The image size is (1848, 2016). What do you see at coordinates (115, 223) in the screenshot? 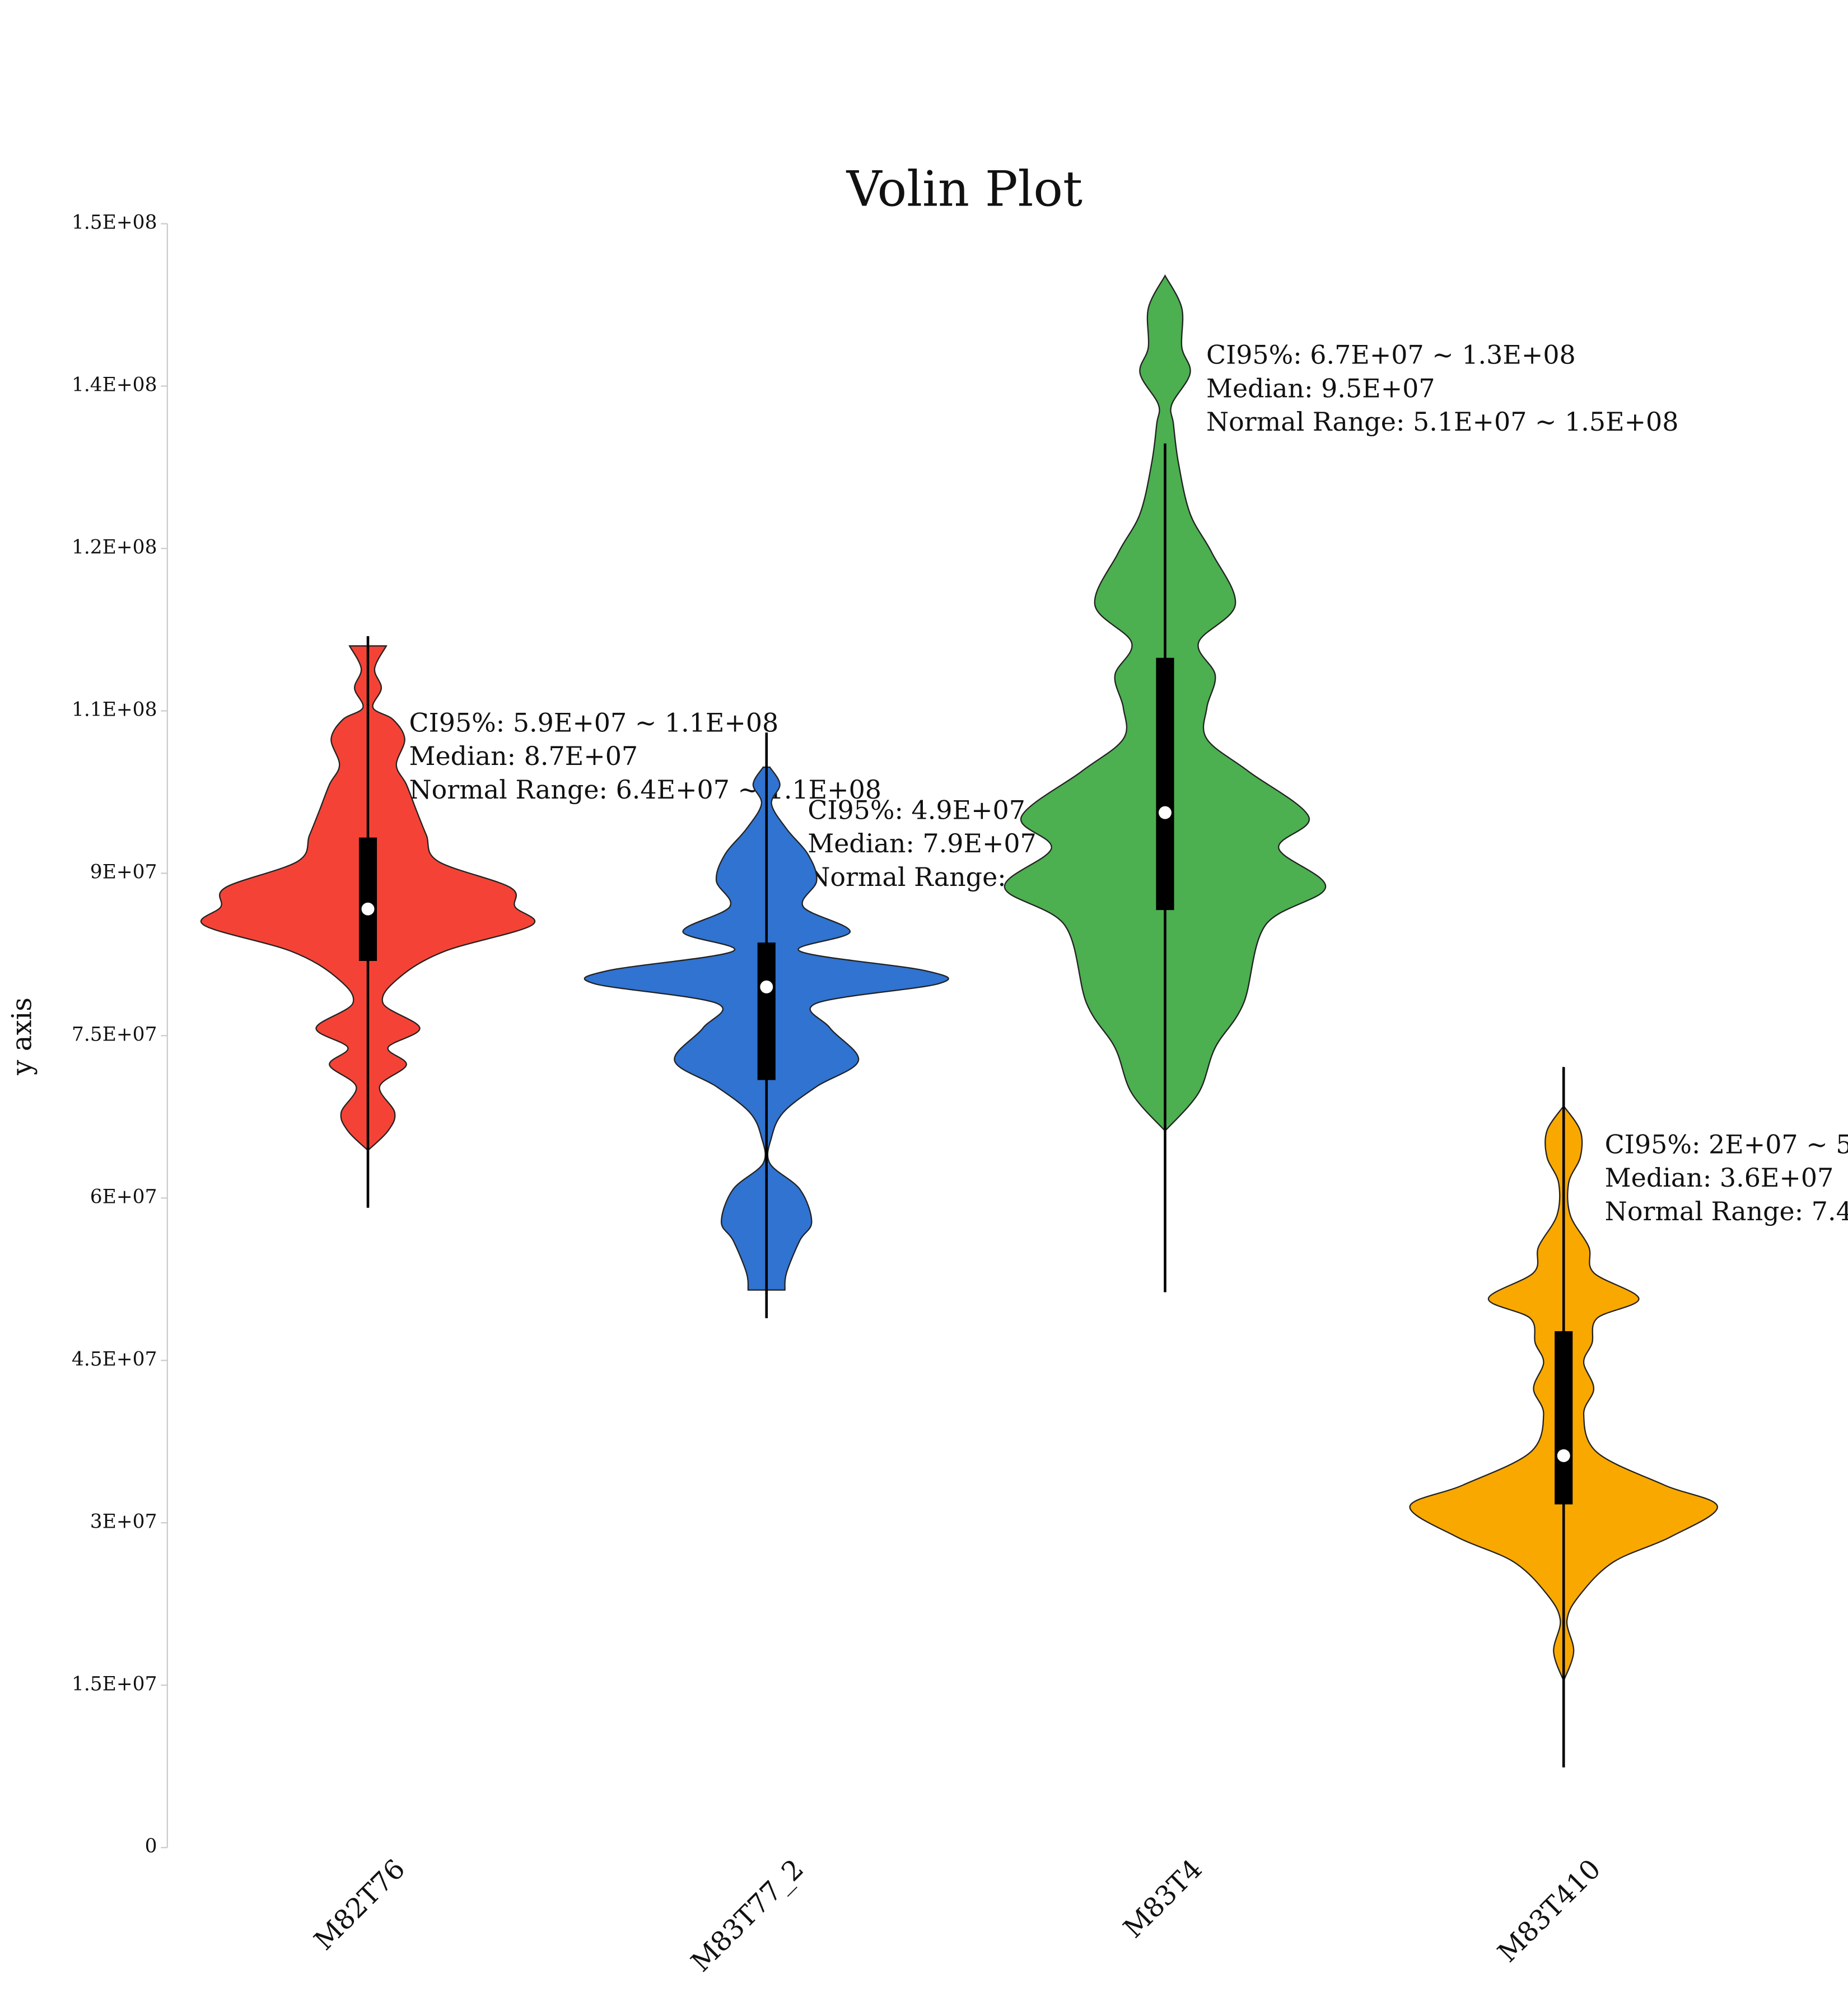
I see `y-tick-label: 1.5E+08` at bounding box center [115, 223].